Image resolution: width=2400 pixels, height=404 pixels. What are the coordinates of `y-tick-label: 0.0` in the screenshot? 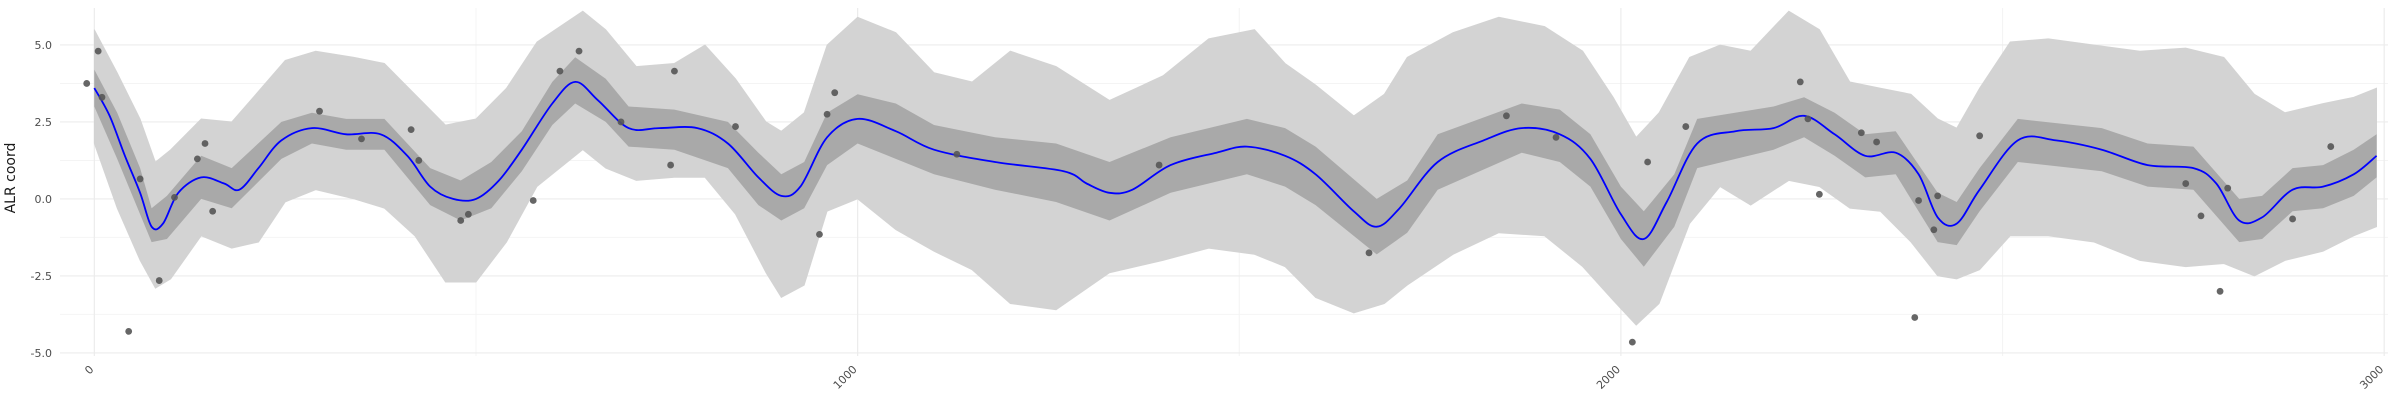 It's located at (44, 199).